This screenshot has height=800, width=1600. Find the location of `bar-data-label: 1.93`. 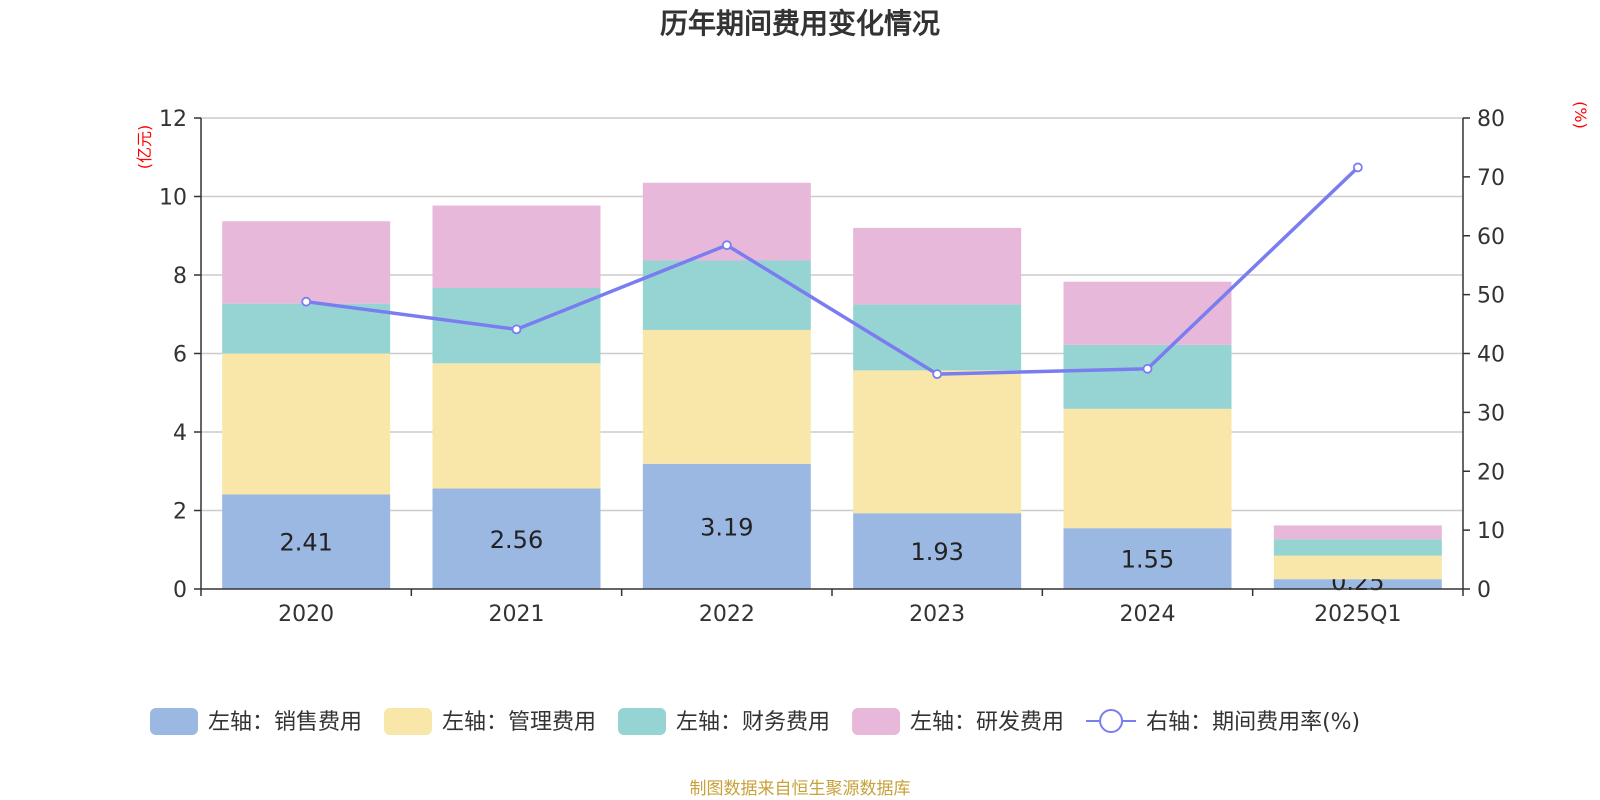

bar-data-label: 1.93 is located at coordinates (936, 552).